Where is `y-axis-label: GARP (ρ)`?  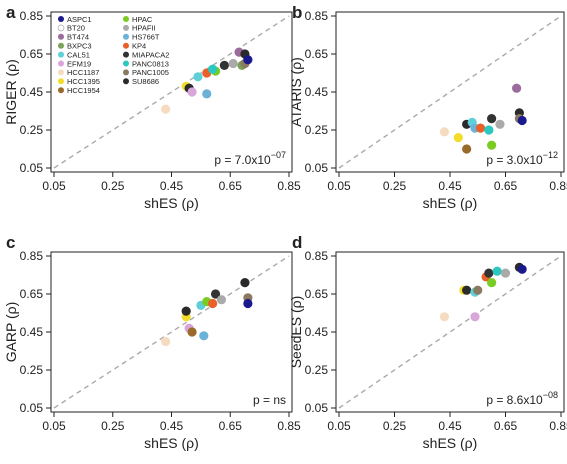 y-axis-label: GARP (ρ) is located at coordinates (11, 332).